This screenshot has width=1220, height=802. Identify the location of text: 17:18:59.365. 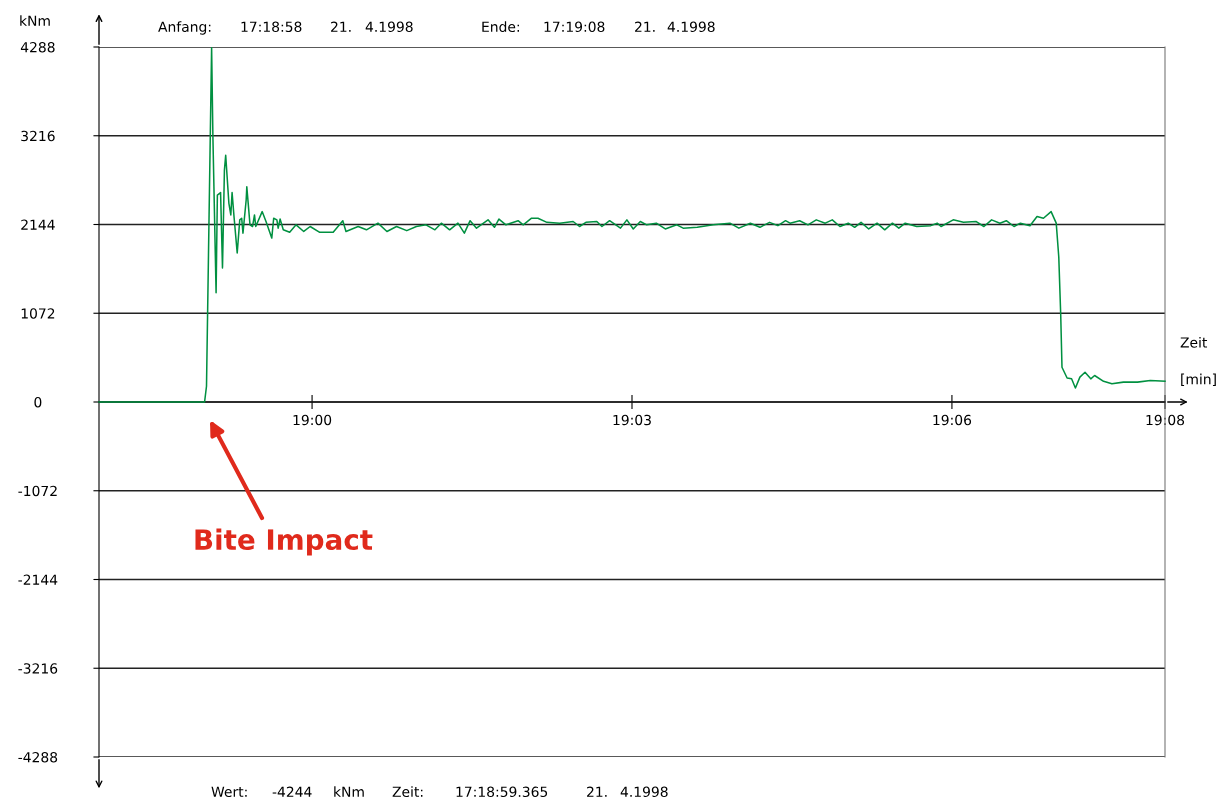
(502, 792).